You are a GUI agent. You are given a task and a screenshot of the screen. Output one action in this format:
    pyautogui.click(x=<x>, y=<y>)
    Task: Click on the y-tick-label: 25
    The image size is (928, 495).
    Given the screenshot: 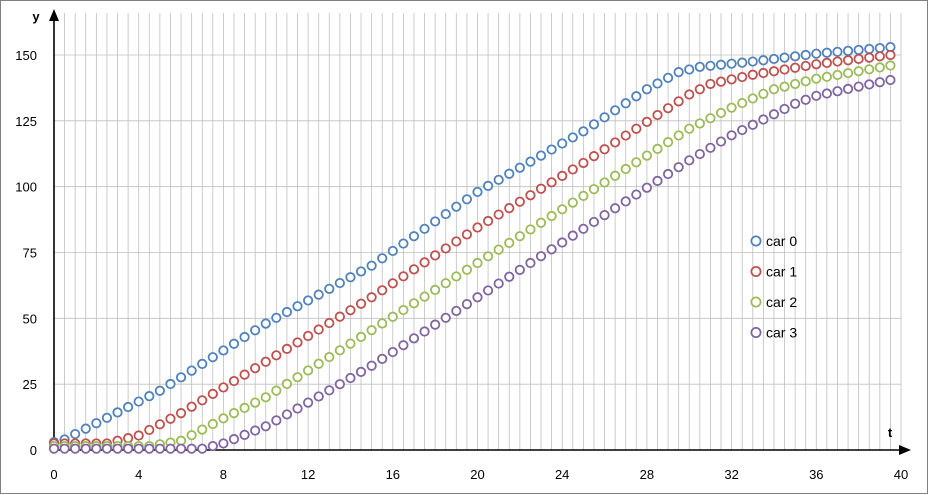 What is the action you would take?
    pyautogui.click(x=30, y=384)
    